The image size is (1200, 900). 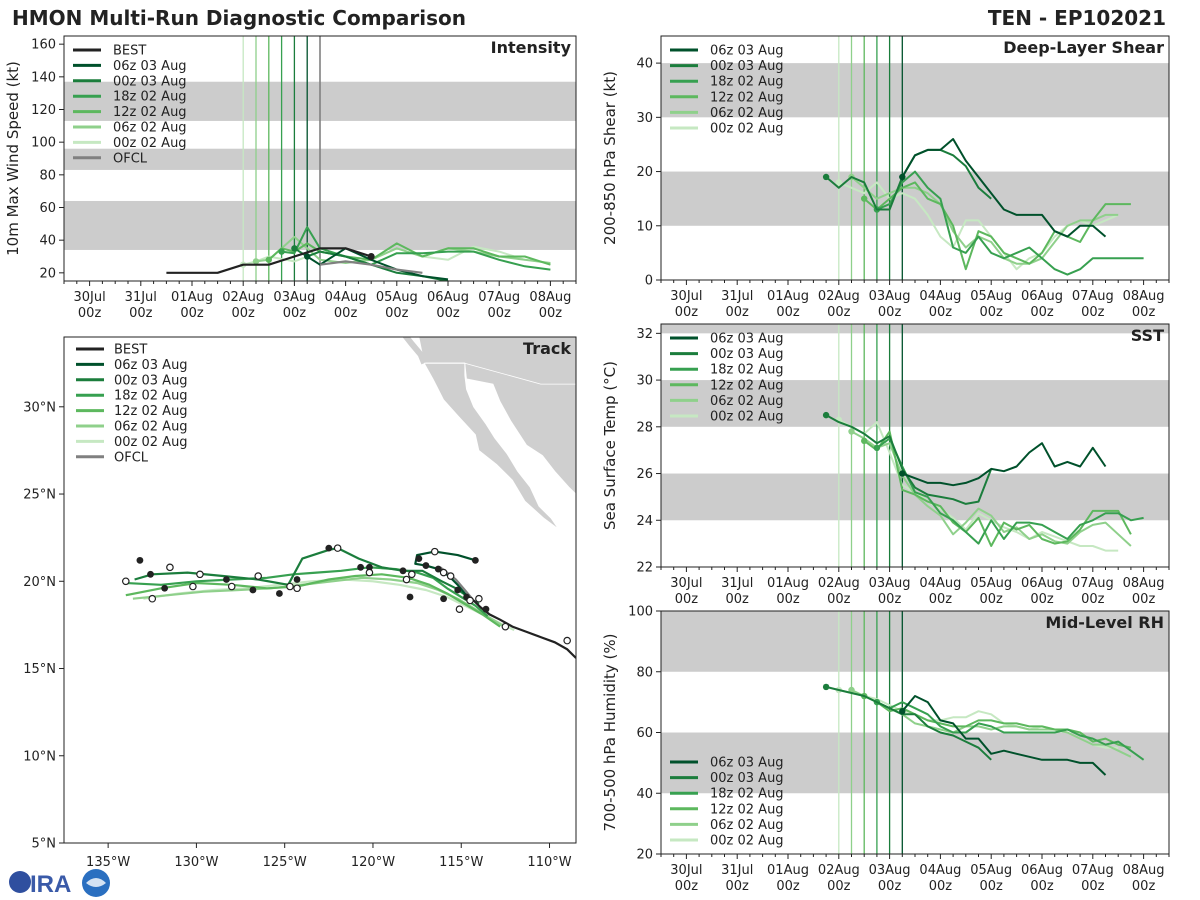 I want to click on sst-xtick-date: 31Jul, so click(x=737, y=583).